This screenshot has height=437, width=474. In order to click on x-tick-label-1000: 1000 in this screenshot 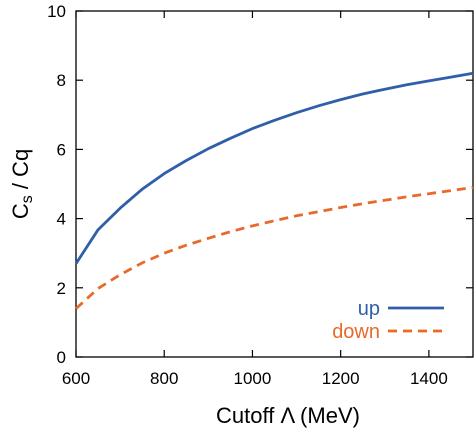, I will do `click(253, 378)`.